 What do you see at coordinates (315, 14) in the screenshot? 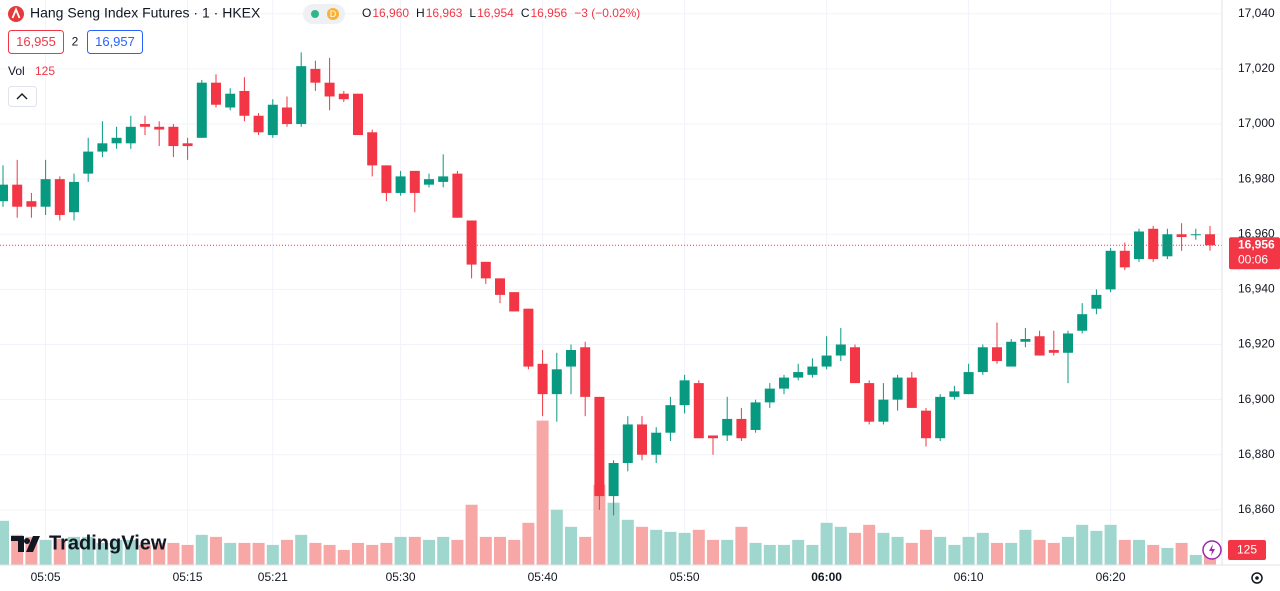
I see `market-open-dot` at bounding box center [315, 14].